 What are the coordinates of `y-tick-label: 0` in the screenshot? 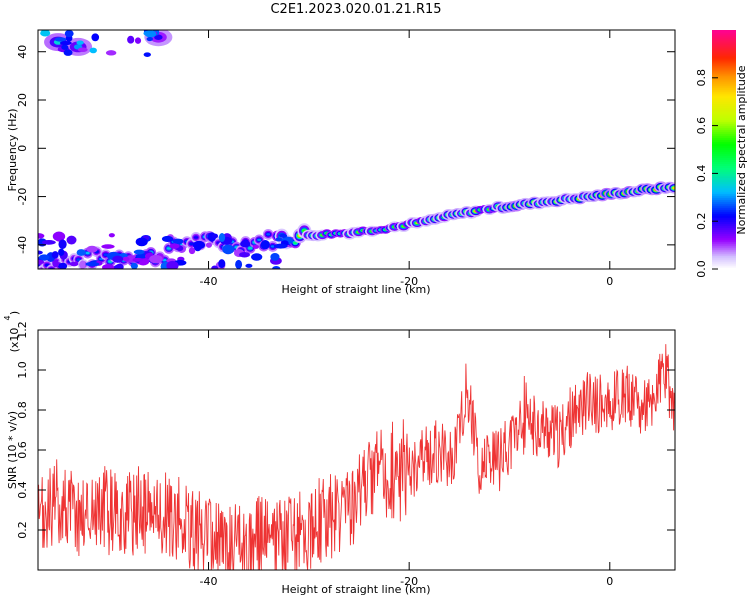 It's located at (22, 148).